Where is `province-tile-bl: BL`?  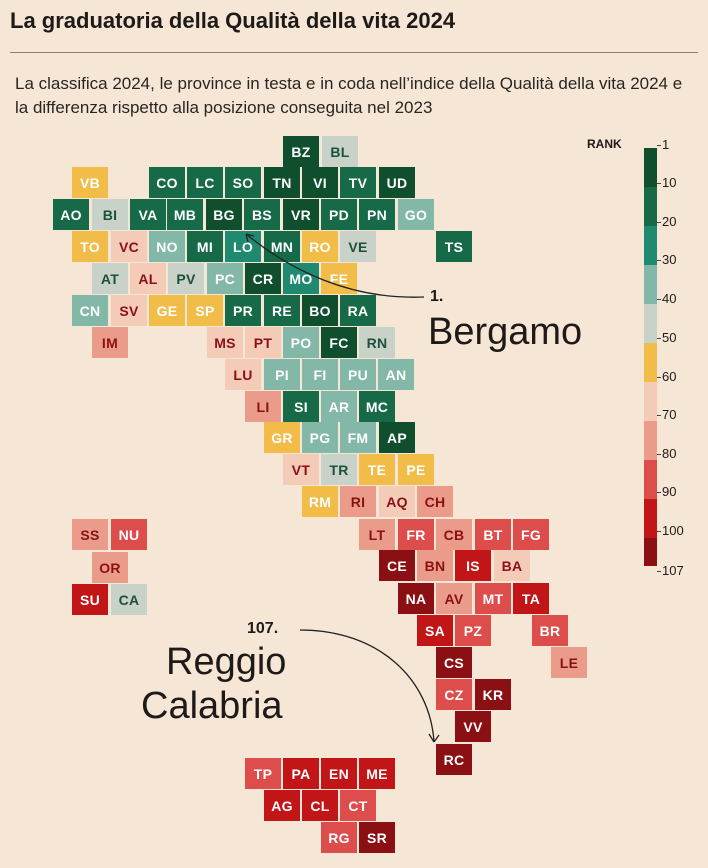
province-tile-bl: BL is located at coordinates (340, 151).